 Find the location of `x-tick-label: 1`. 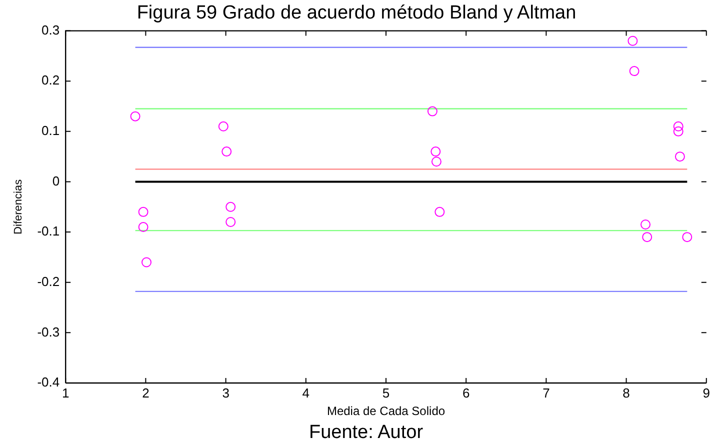

x-tick-label: 1 is located at coordinates (66, 392).